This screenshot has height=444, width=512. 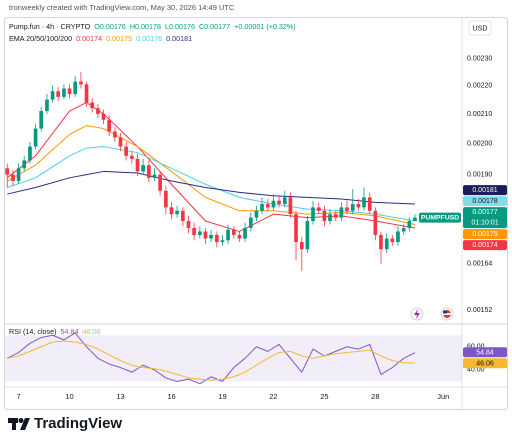 I want to click on price-badge-label: 0.00177, so click(x=484, y=212).